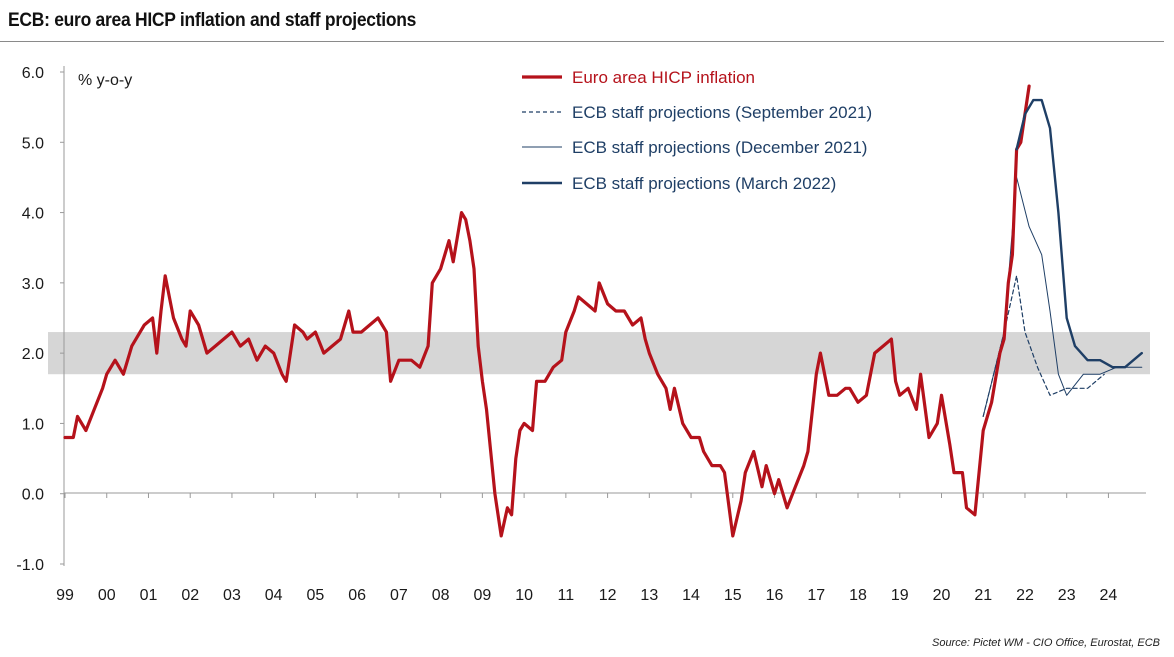 This screenshot has width=1174, height=657. What do you see at coordinates (942, 595) in the screenshot?
I see `x-tick-label: 20` at bounding box center [942, 595].